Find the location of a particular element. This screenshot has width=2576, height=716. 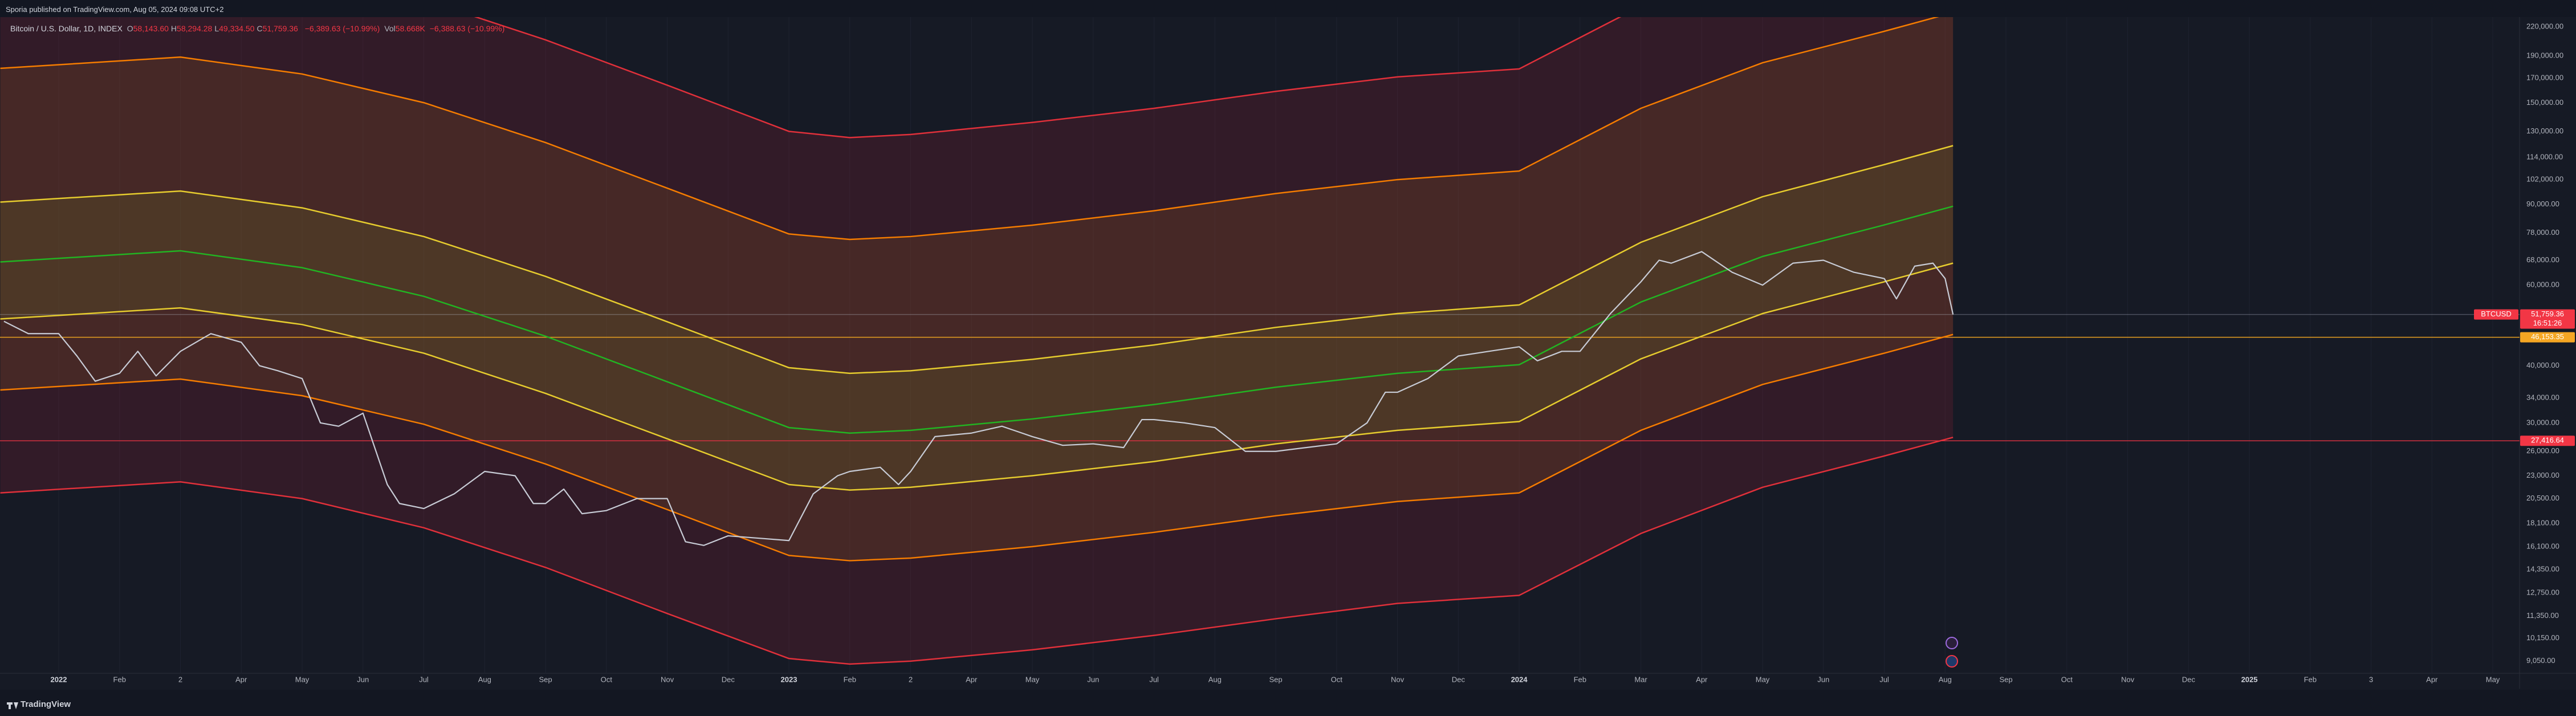

ohlc-value: 58,143.60 is located at coordinates (151, 28).